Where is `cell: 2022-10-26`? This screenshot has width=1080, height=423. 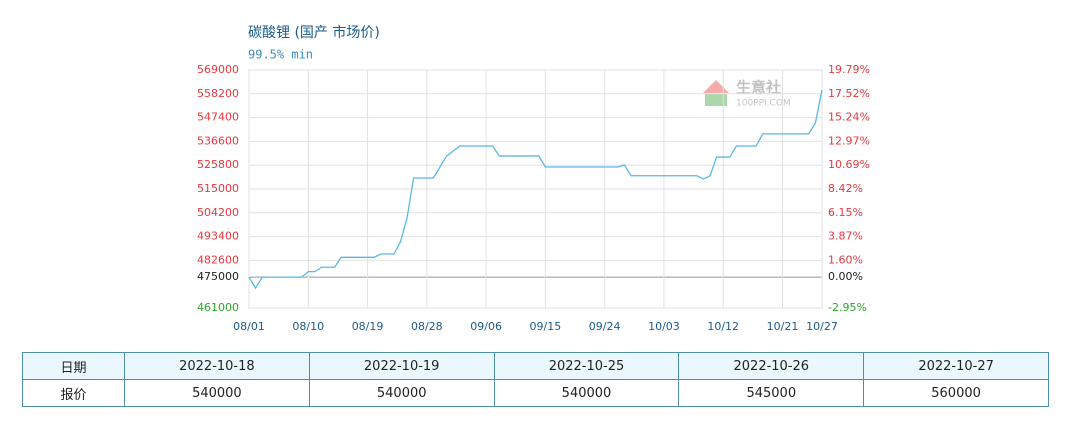
cell: 2022-10-26 is located at coordinates (771, 366).